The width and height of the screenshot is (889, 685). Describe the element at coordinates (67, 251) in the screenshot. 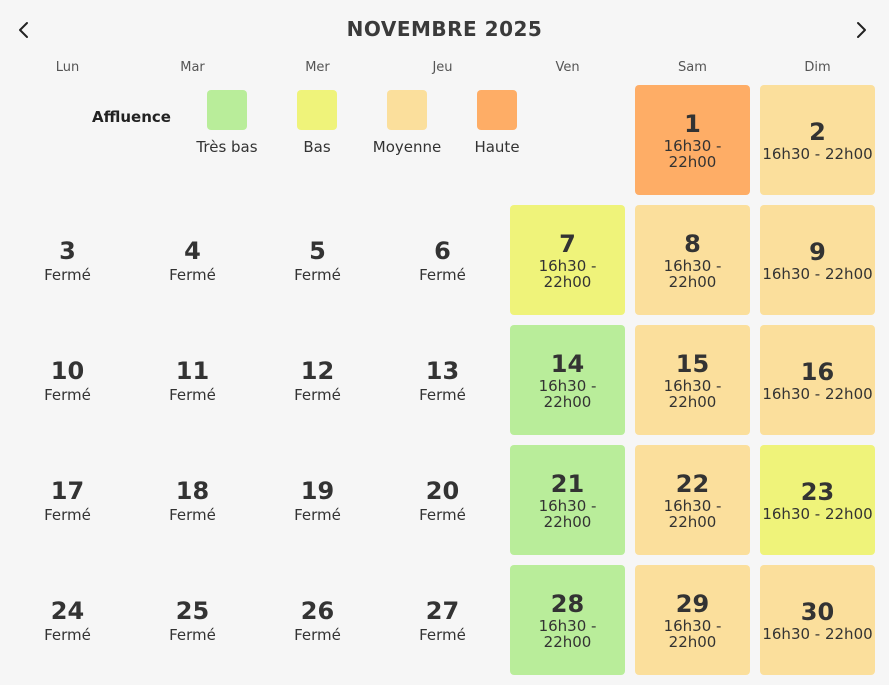

I see `day-number: 3` at that location.